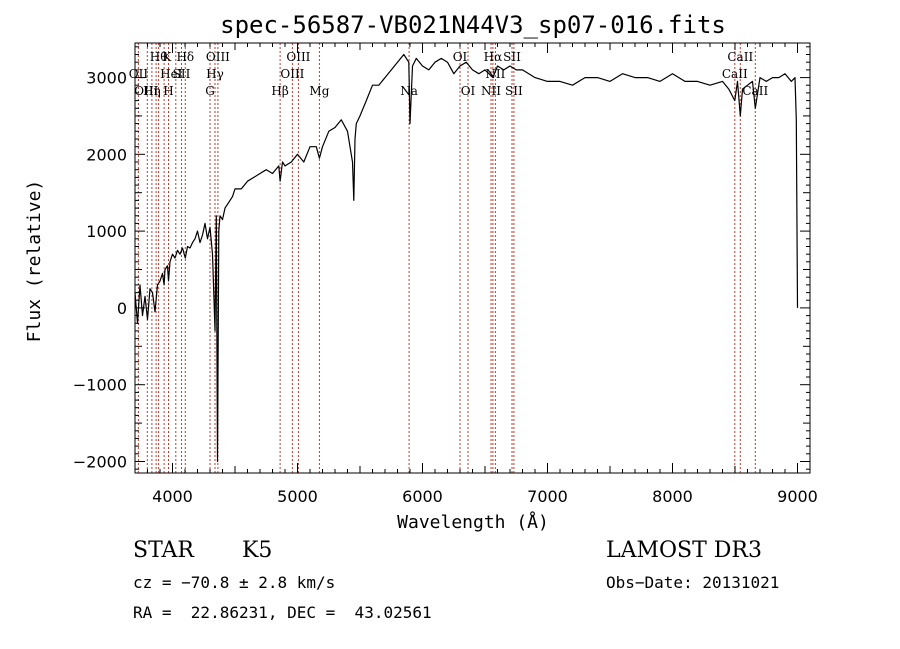  Describe the element at coordinates (139, 74) in the screenshot. I see `spectral-line-label: OII` at that location.